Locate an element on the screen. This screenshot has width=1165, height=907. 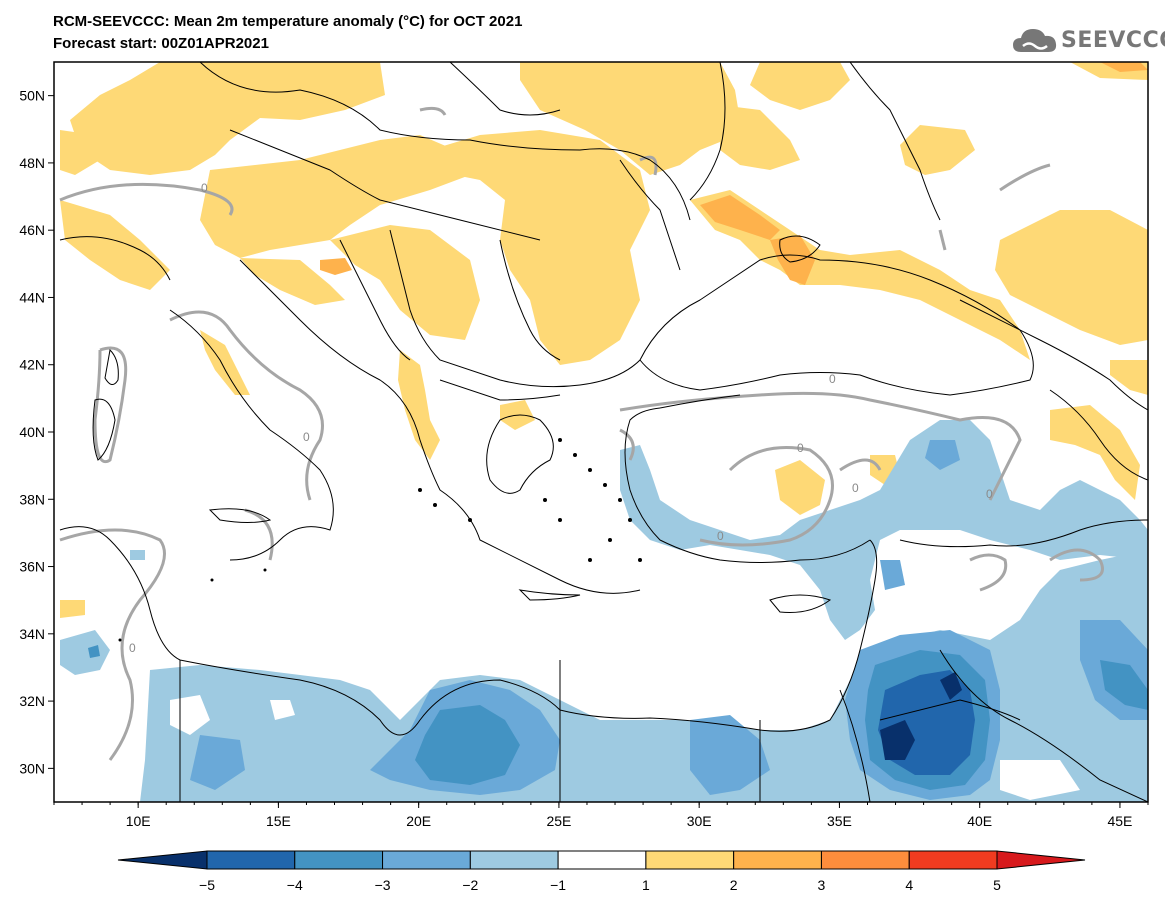
lon-tick-label: 30E is located at coordinates (699, 821).